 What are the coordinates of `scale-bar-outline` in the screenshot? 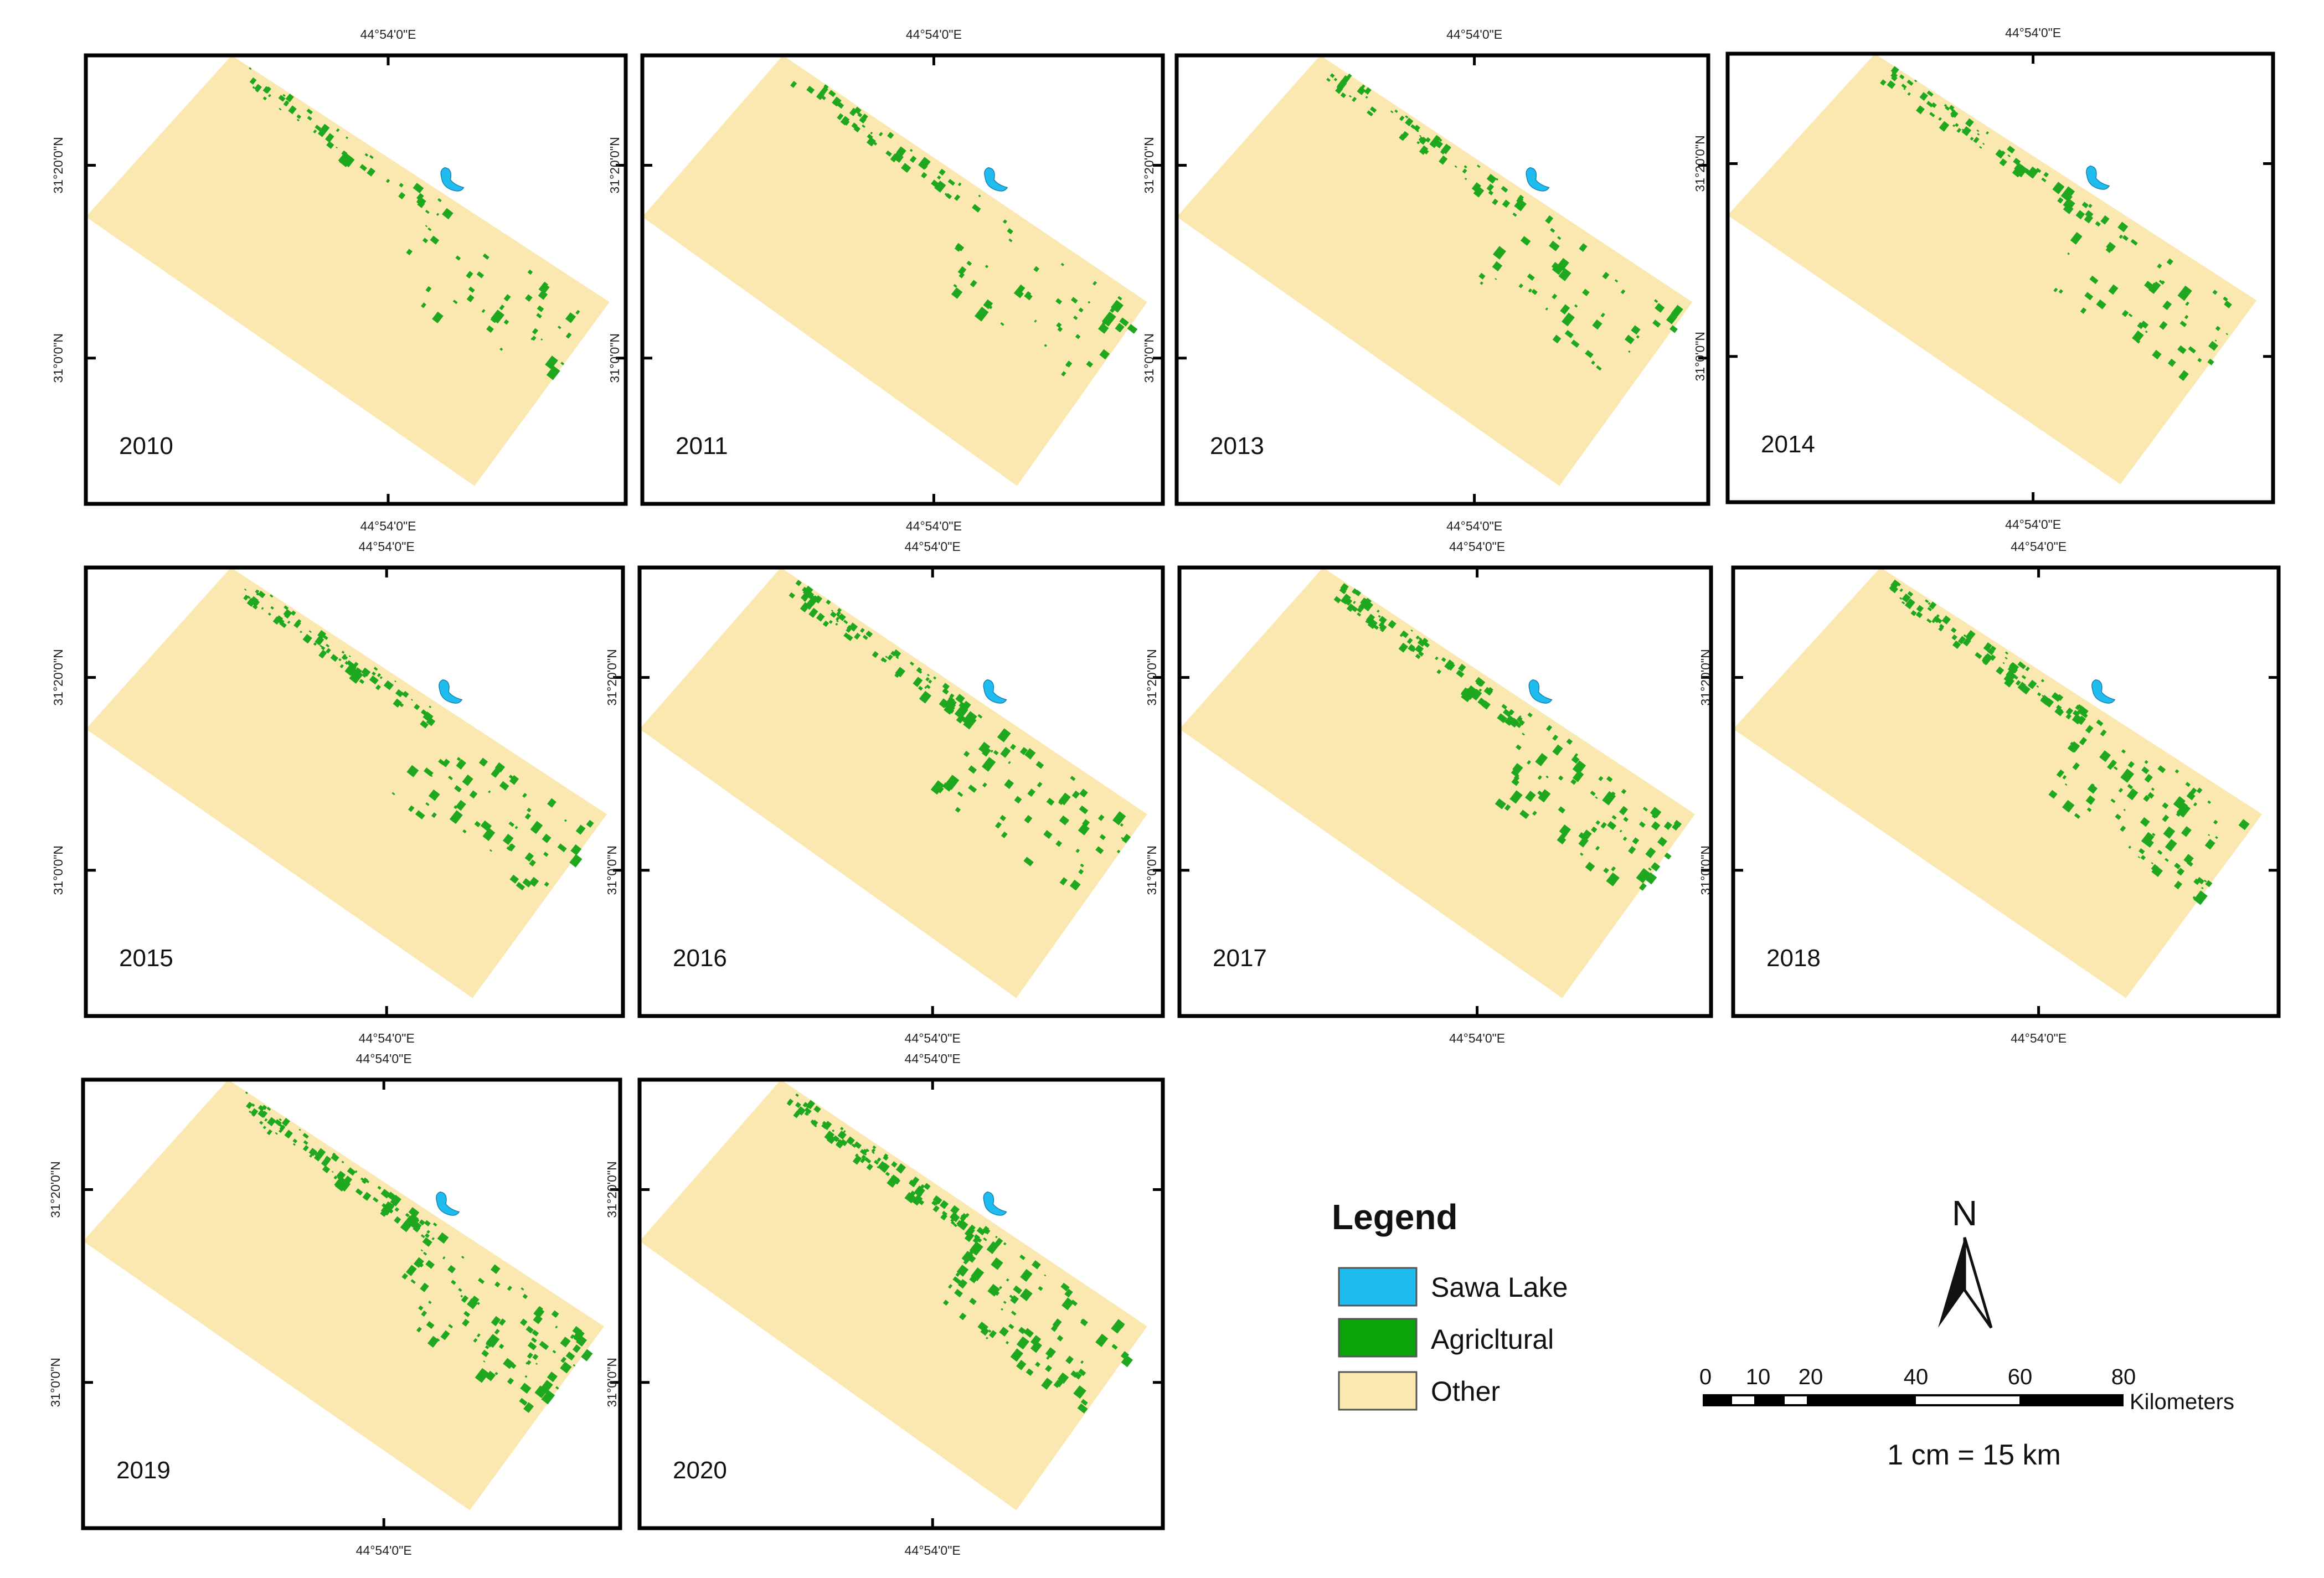 It's located at (1914, 1400).